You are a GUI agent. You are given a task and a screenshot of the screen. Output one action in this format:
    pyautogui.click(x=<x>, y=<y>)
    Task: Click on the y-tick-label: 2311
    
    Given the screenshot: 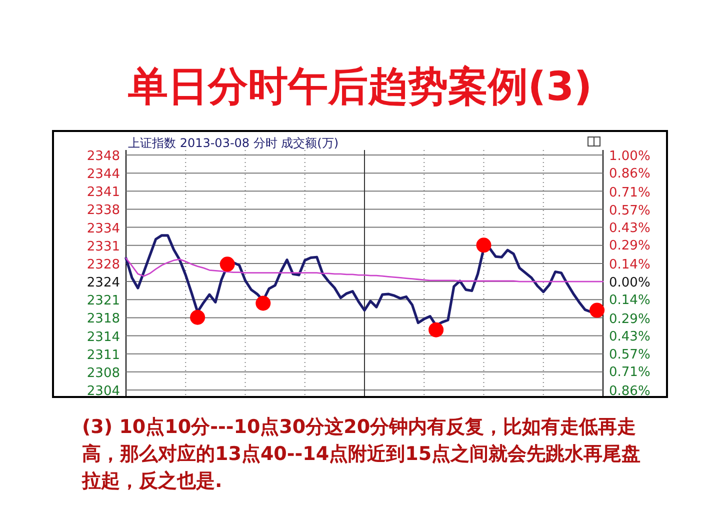 What is the action you would take?
    pyautogui.click(x=103, y=355)
    